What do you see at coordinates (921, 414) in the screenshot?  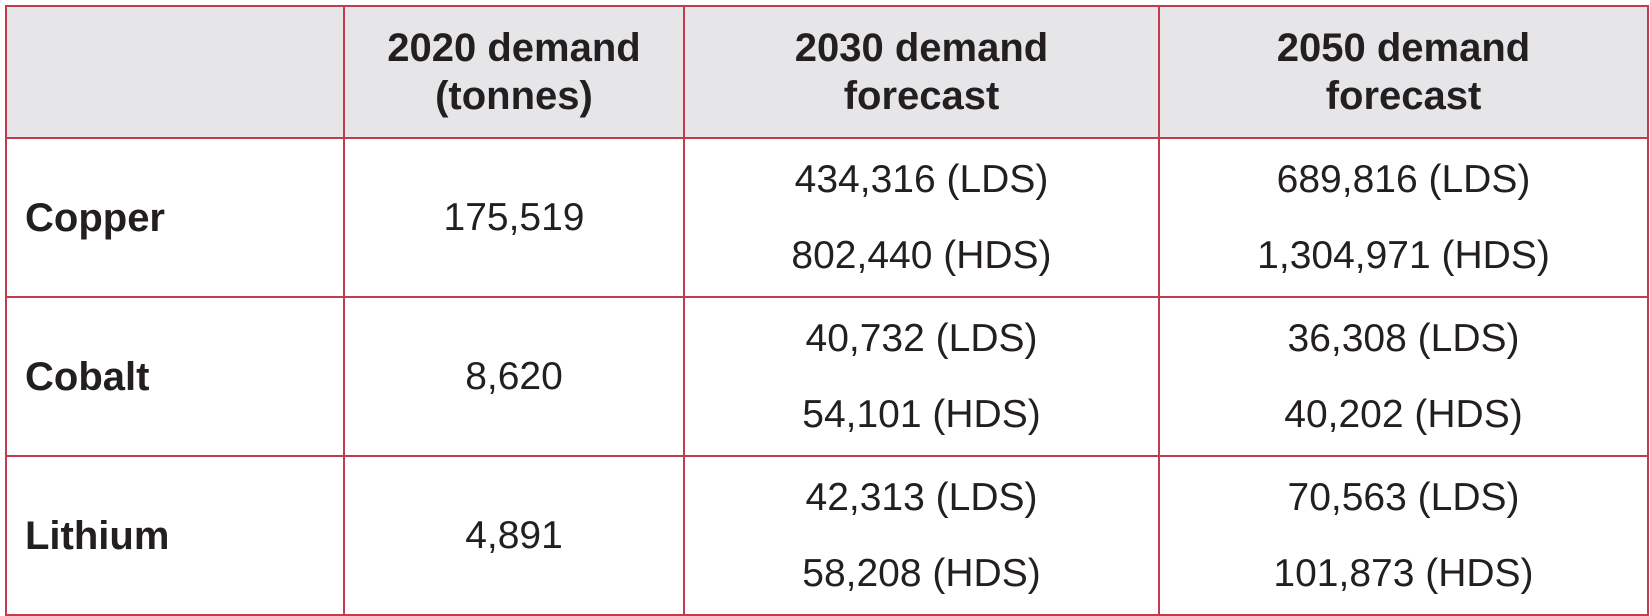 I see `cell-value: 54,101 (HDS)` at bounding box center [921, 414].